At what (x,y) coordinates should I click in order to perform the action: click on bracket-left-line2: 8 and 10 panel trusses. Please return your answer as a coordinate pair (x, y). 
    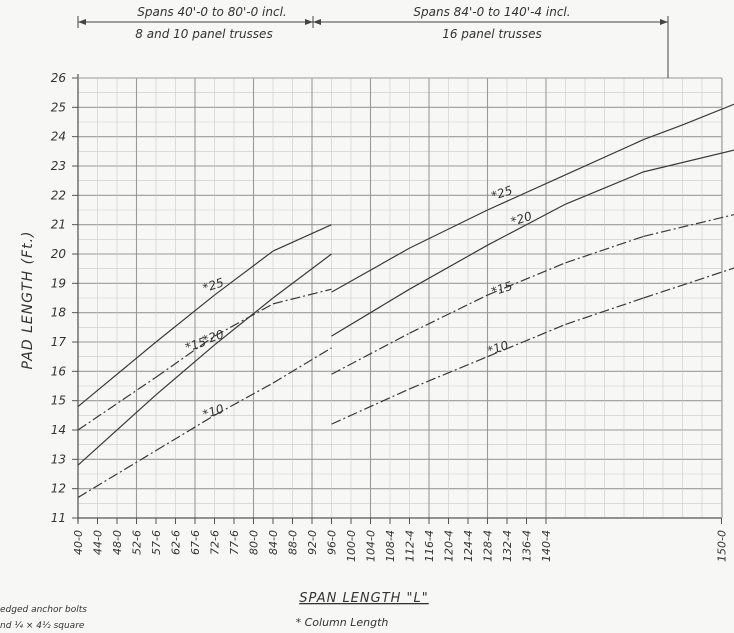
    Looking at the image, I should click on (203, 34).